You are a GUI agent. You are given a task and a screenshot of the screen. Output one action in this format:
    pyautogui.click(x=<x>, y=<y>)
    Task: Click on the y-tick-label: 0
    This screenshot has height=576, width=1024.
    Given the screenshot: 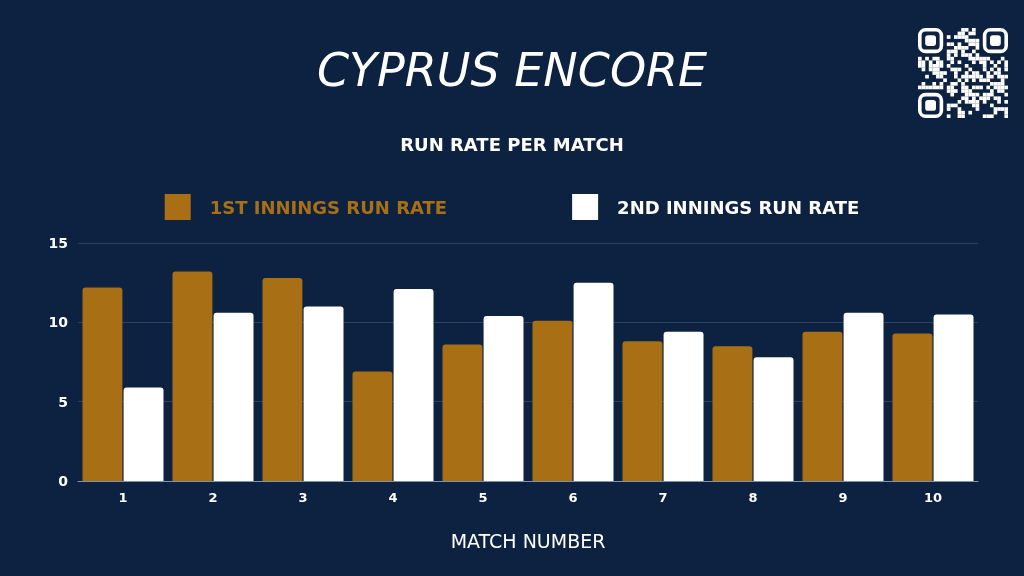 What is the action you would take?
    pyautogui.click(x=63, y=481)
    